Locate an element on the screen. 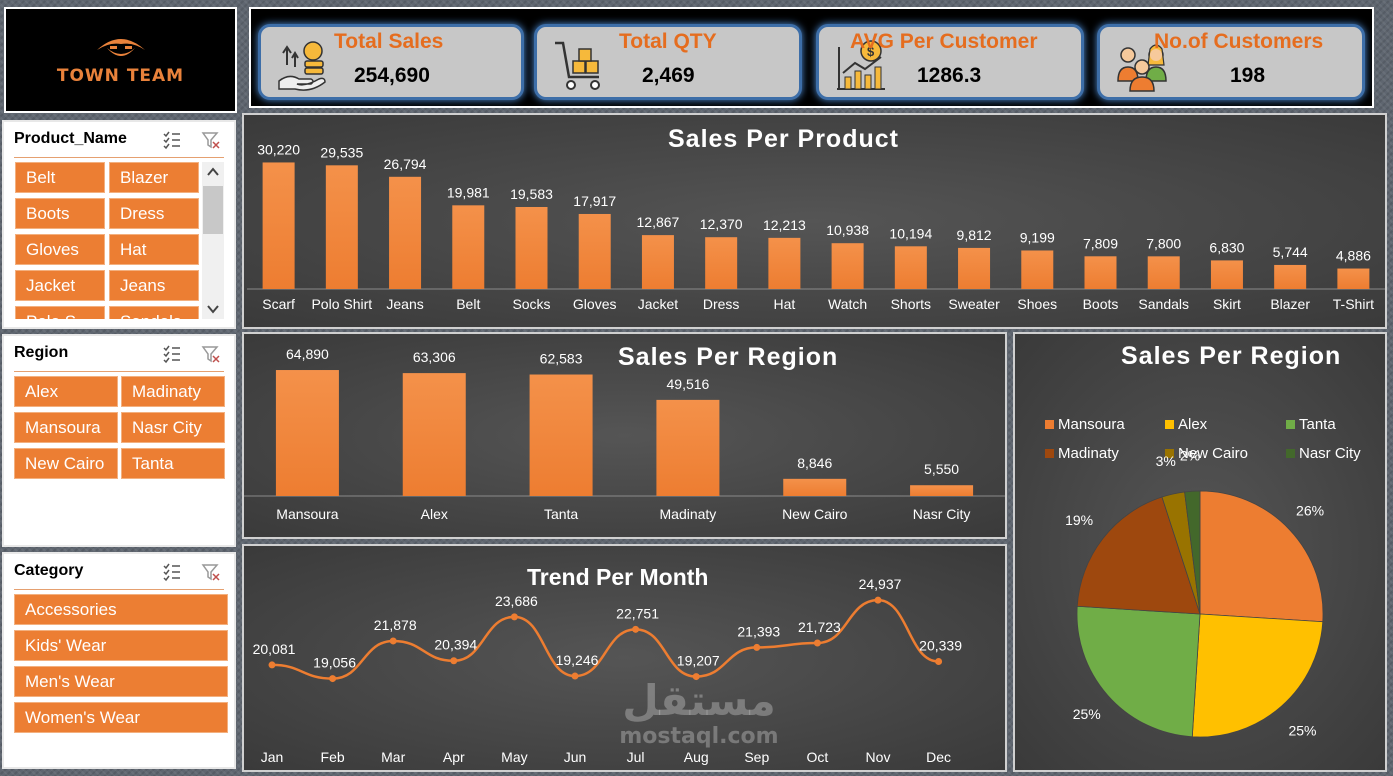  bar-sweater is located at coordinates (974, 268).